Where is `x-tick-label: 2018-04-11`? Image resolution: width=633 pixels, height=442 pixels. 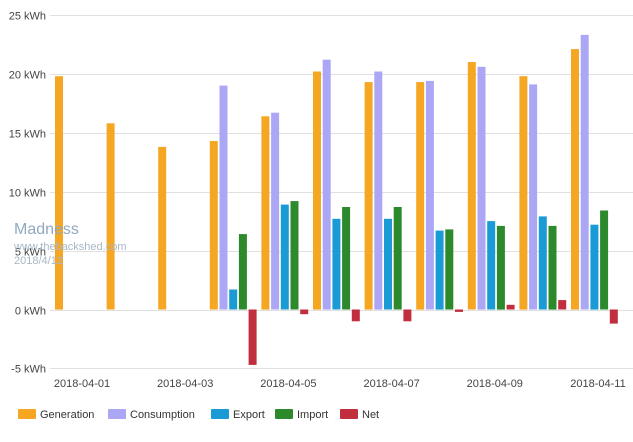
x-tick-label: 2018-04-11 is located at coordinates (597, 384).